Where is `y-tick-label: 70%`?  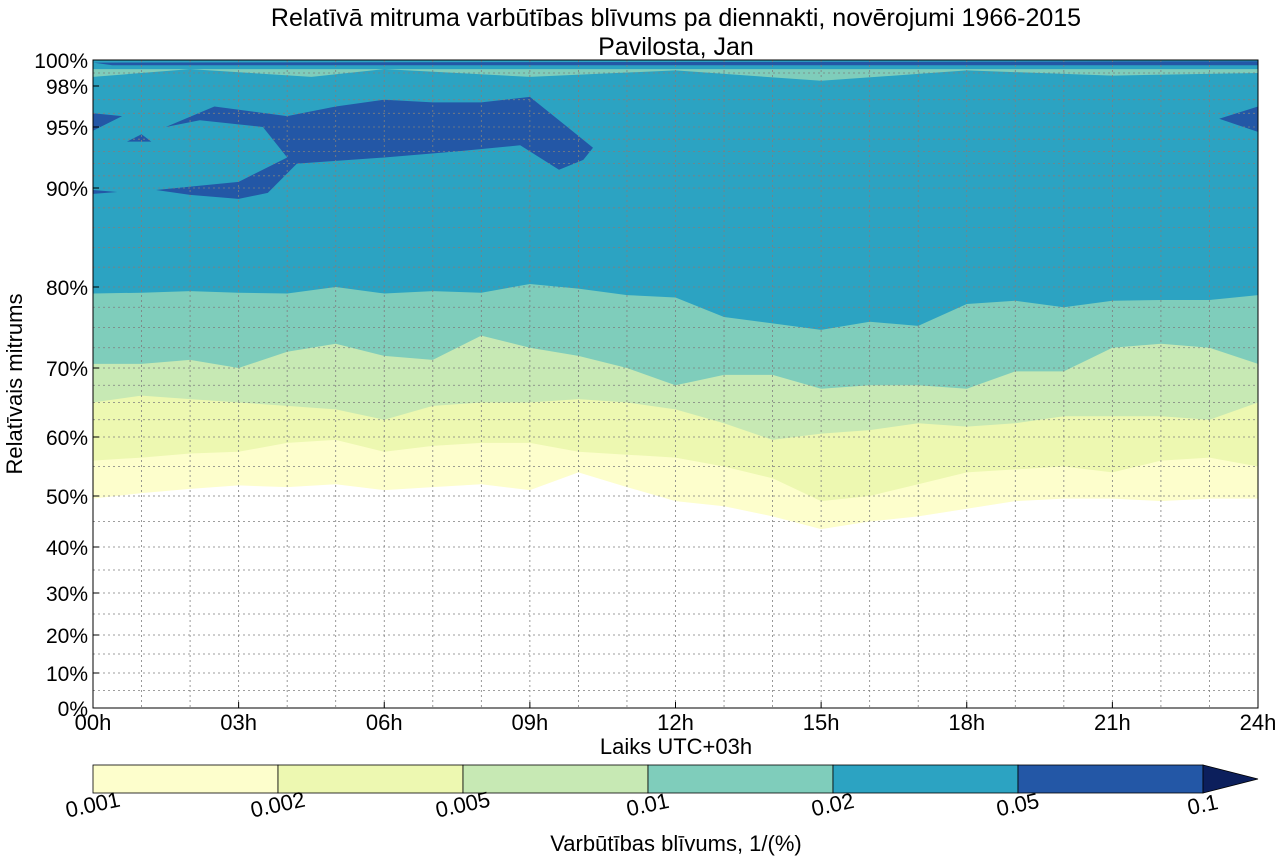
y-tick-label: 70% is located at coordinates (67, 369).